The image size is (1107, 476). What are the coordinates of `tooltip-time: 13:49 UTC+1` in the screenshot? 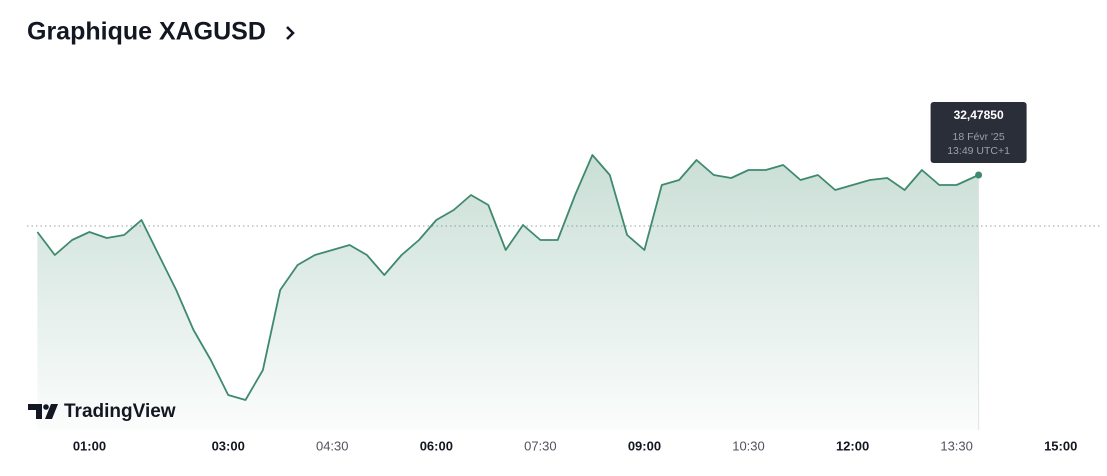 It's located at (978, 151).